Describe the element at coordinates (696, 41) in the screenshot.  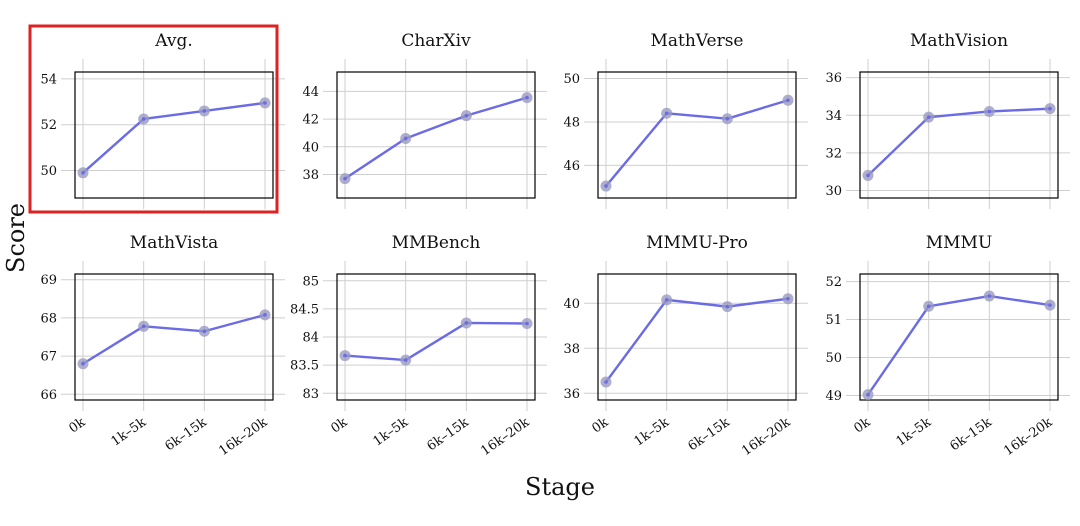
I see `panel-title: MathVerse` at that location.